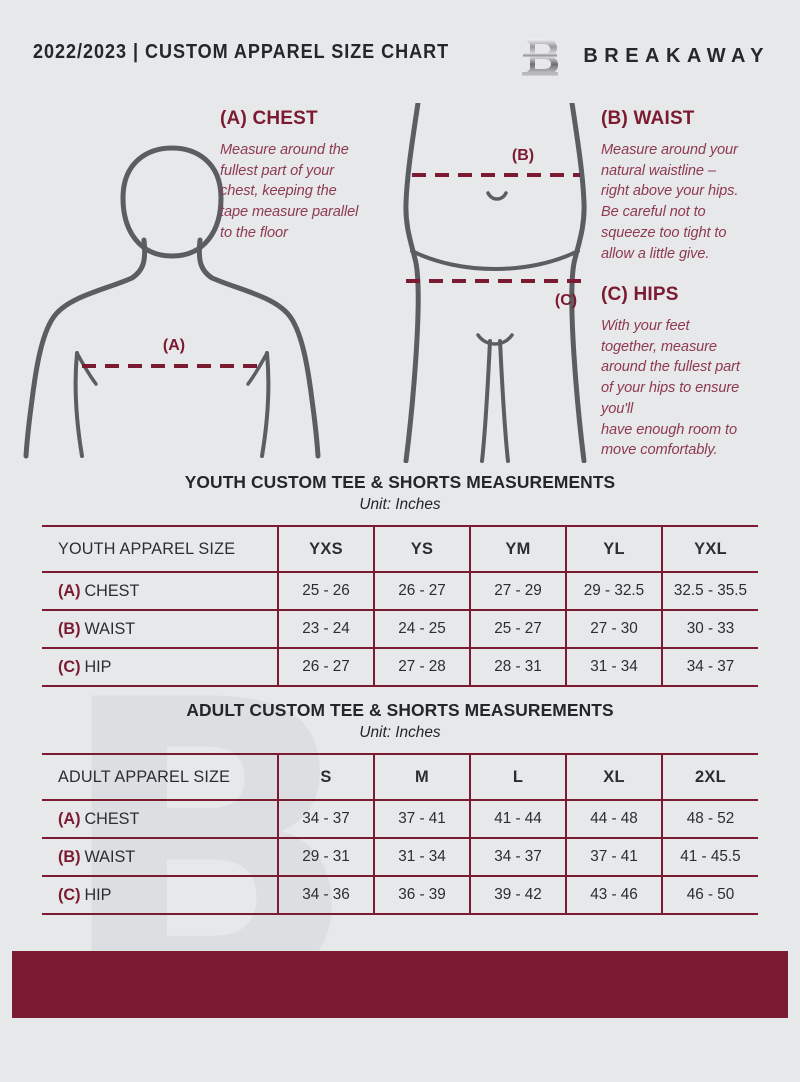 Image resolution: width=800 pixels, height=1082 pixels. Describe the element at coordinates (160, 591) in the screenshot. I see `youth-row-label-0: (A) CHEST` at that location.